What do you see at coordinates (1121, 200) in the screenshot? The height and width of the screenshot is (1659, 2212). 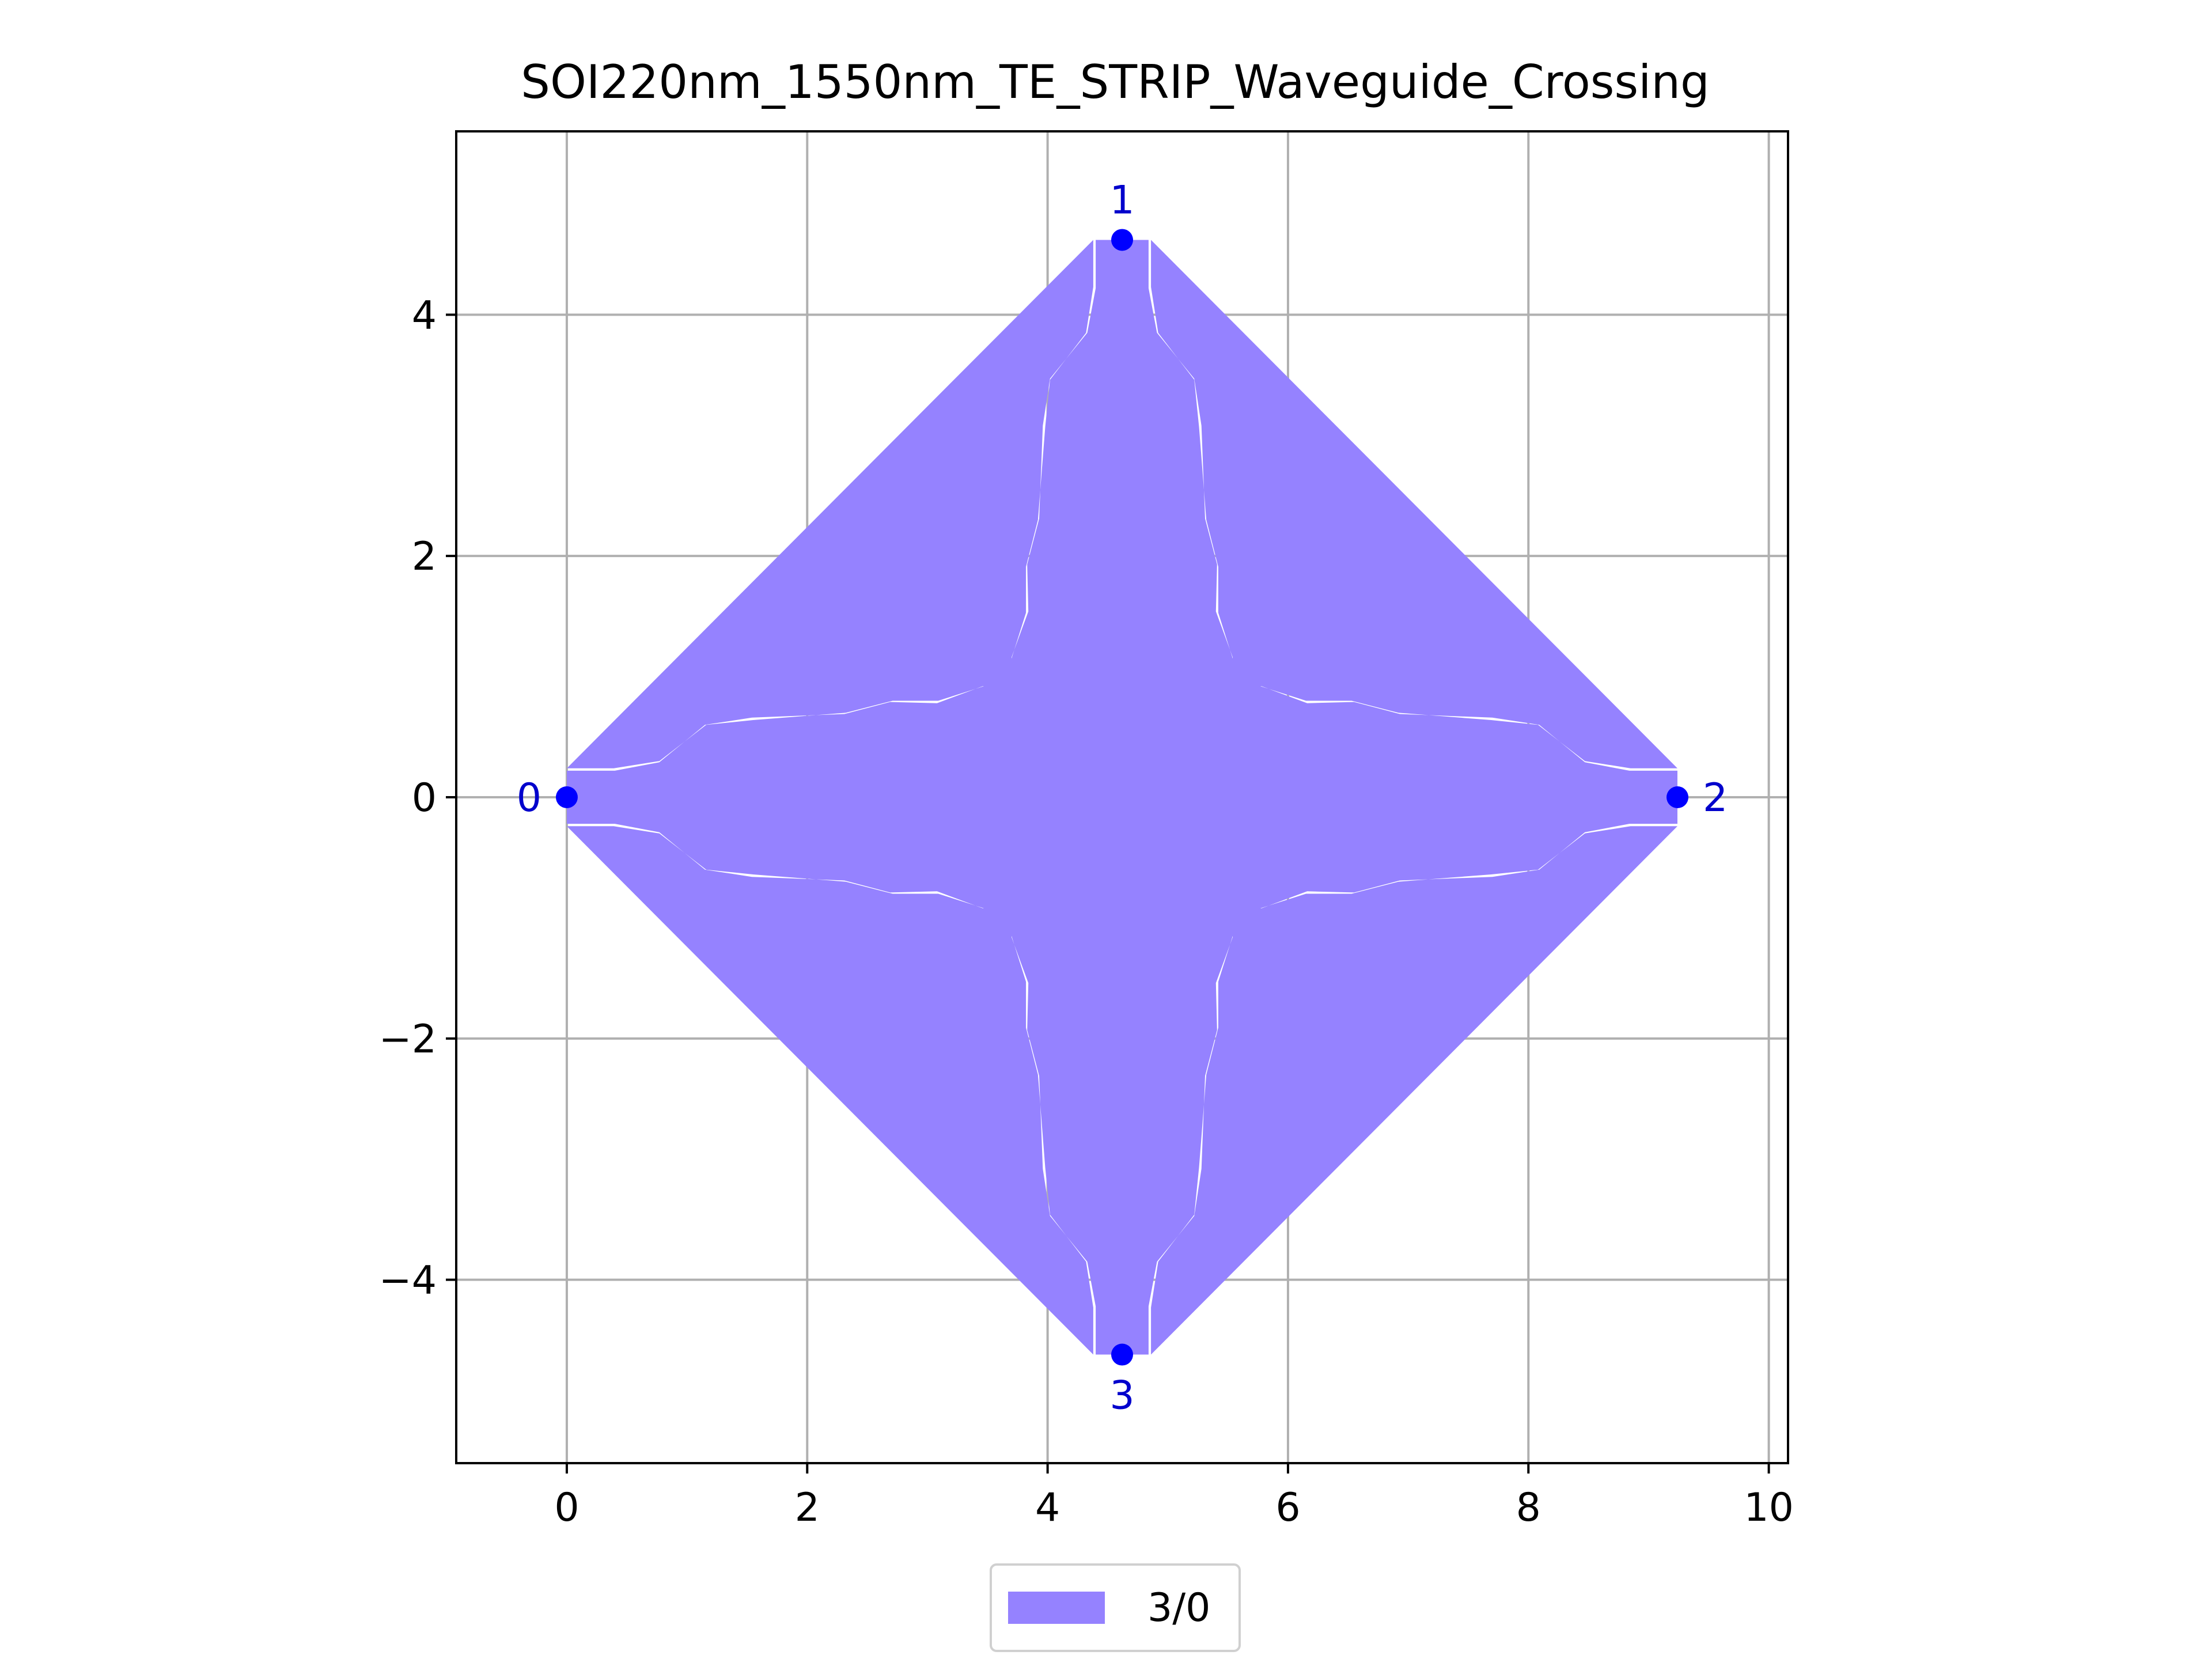 I see `port-label: 1` at bounding box center [1121, 200].